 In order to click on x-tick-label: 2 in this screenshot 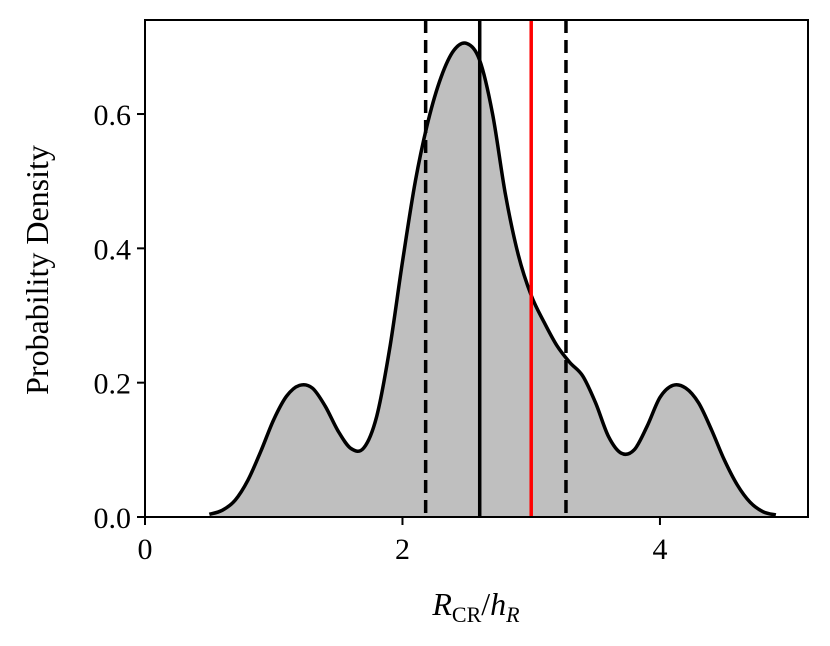, I will do `click(402, 549)`.